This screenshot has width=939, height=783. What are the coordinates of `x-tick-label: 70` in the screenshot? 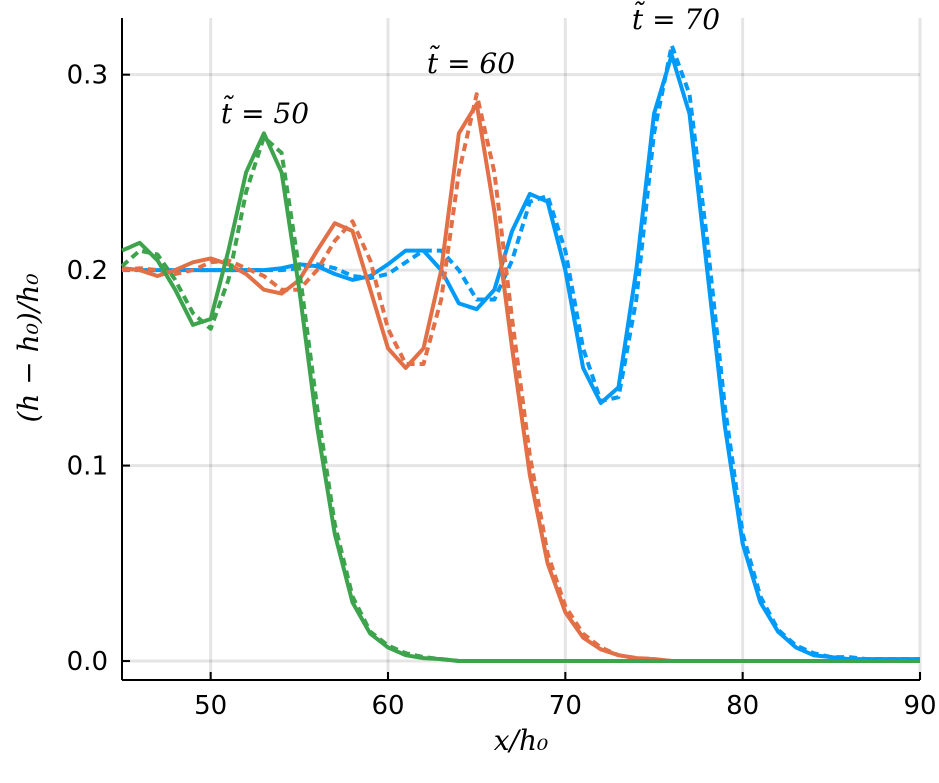 It's located at (565, 706).